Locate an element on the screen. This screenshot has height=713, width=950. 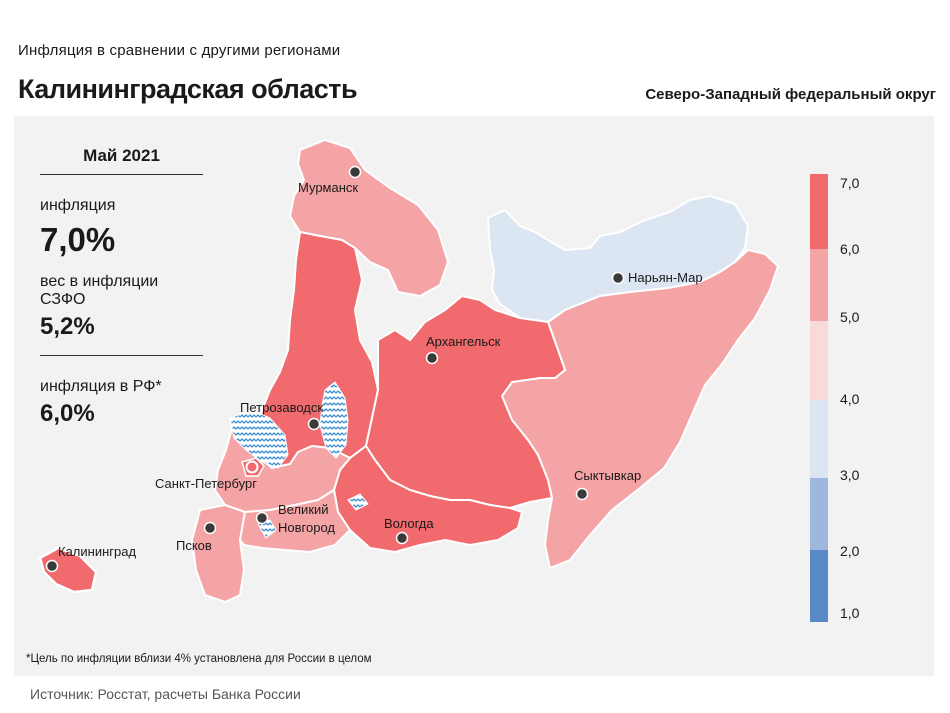
city-arkhangelsk: Архангельск is located at coordinates (463, 349).